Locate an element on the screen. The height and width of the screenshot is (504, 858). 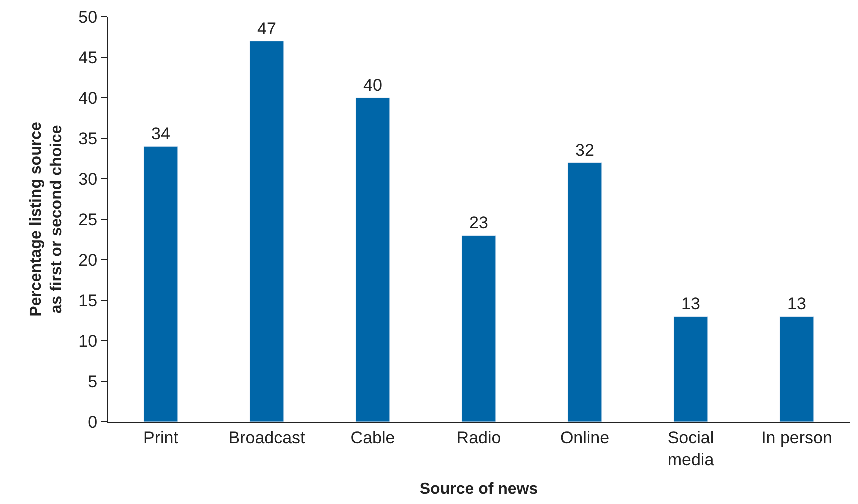
y-tick-label: 45 is located at coordinates (88, 58).